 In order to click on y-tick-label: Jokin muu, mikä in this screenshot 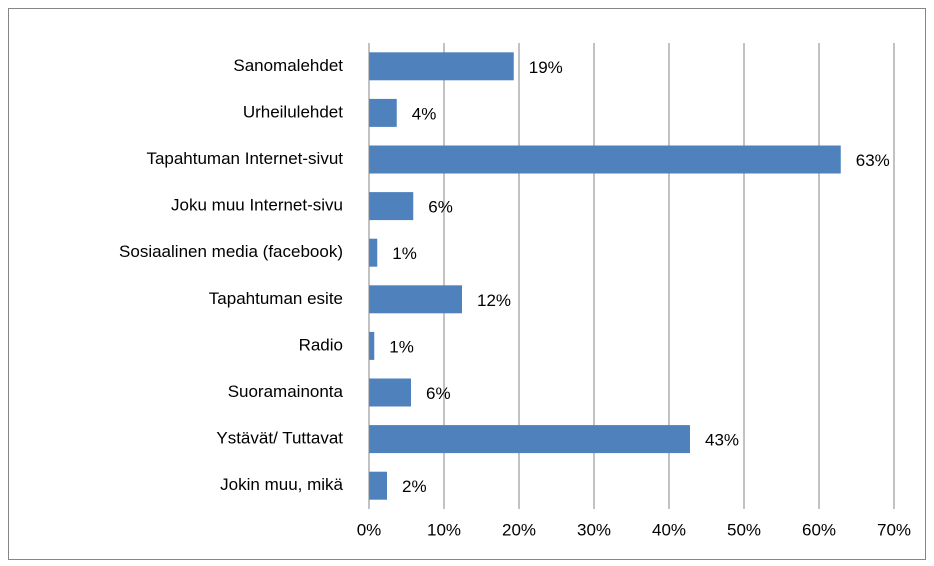, I will do `click(281, 484)`.